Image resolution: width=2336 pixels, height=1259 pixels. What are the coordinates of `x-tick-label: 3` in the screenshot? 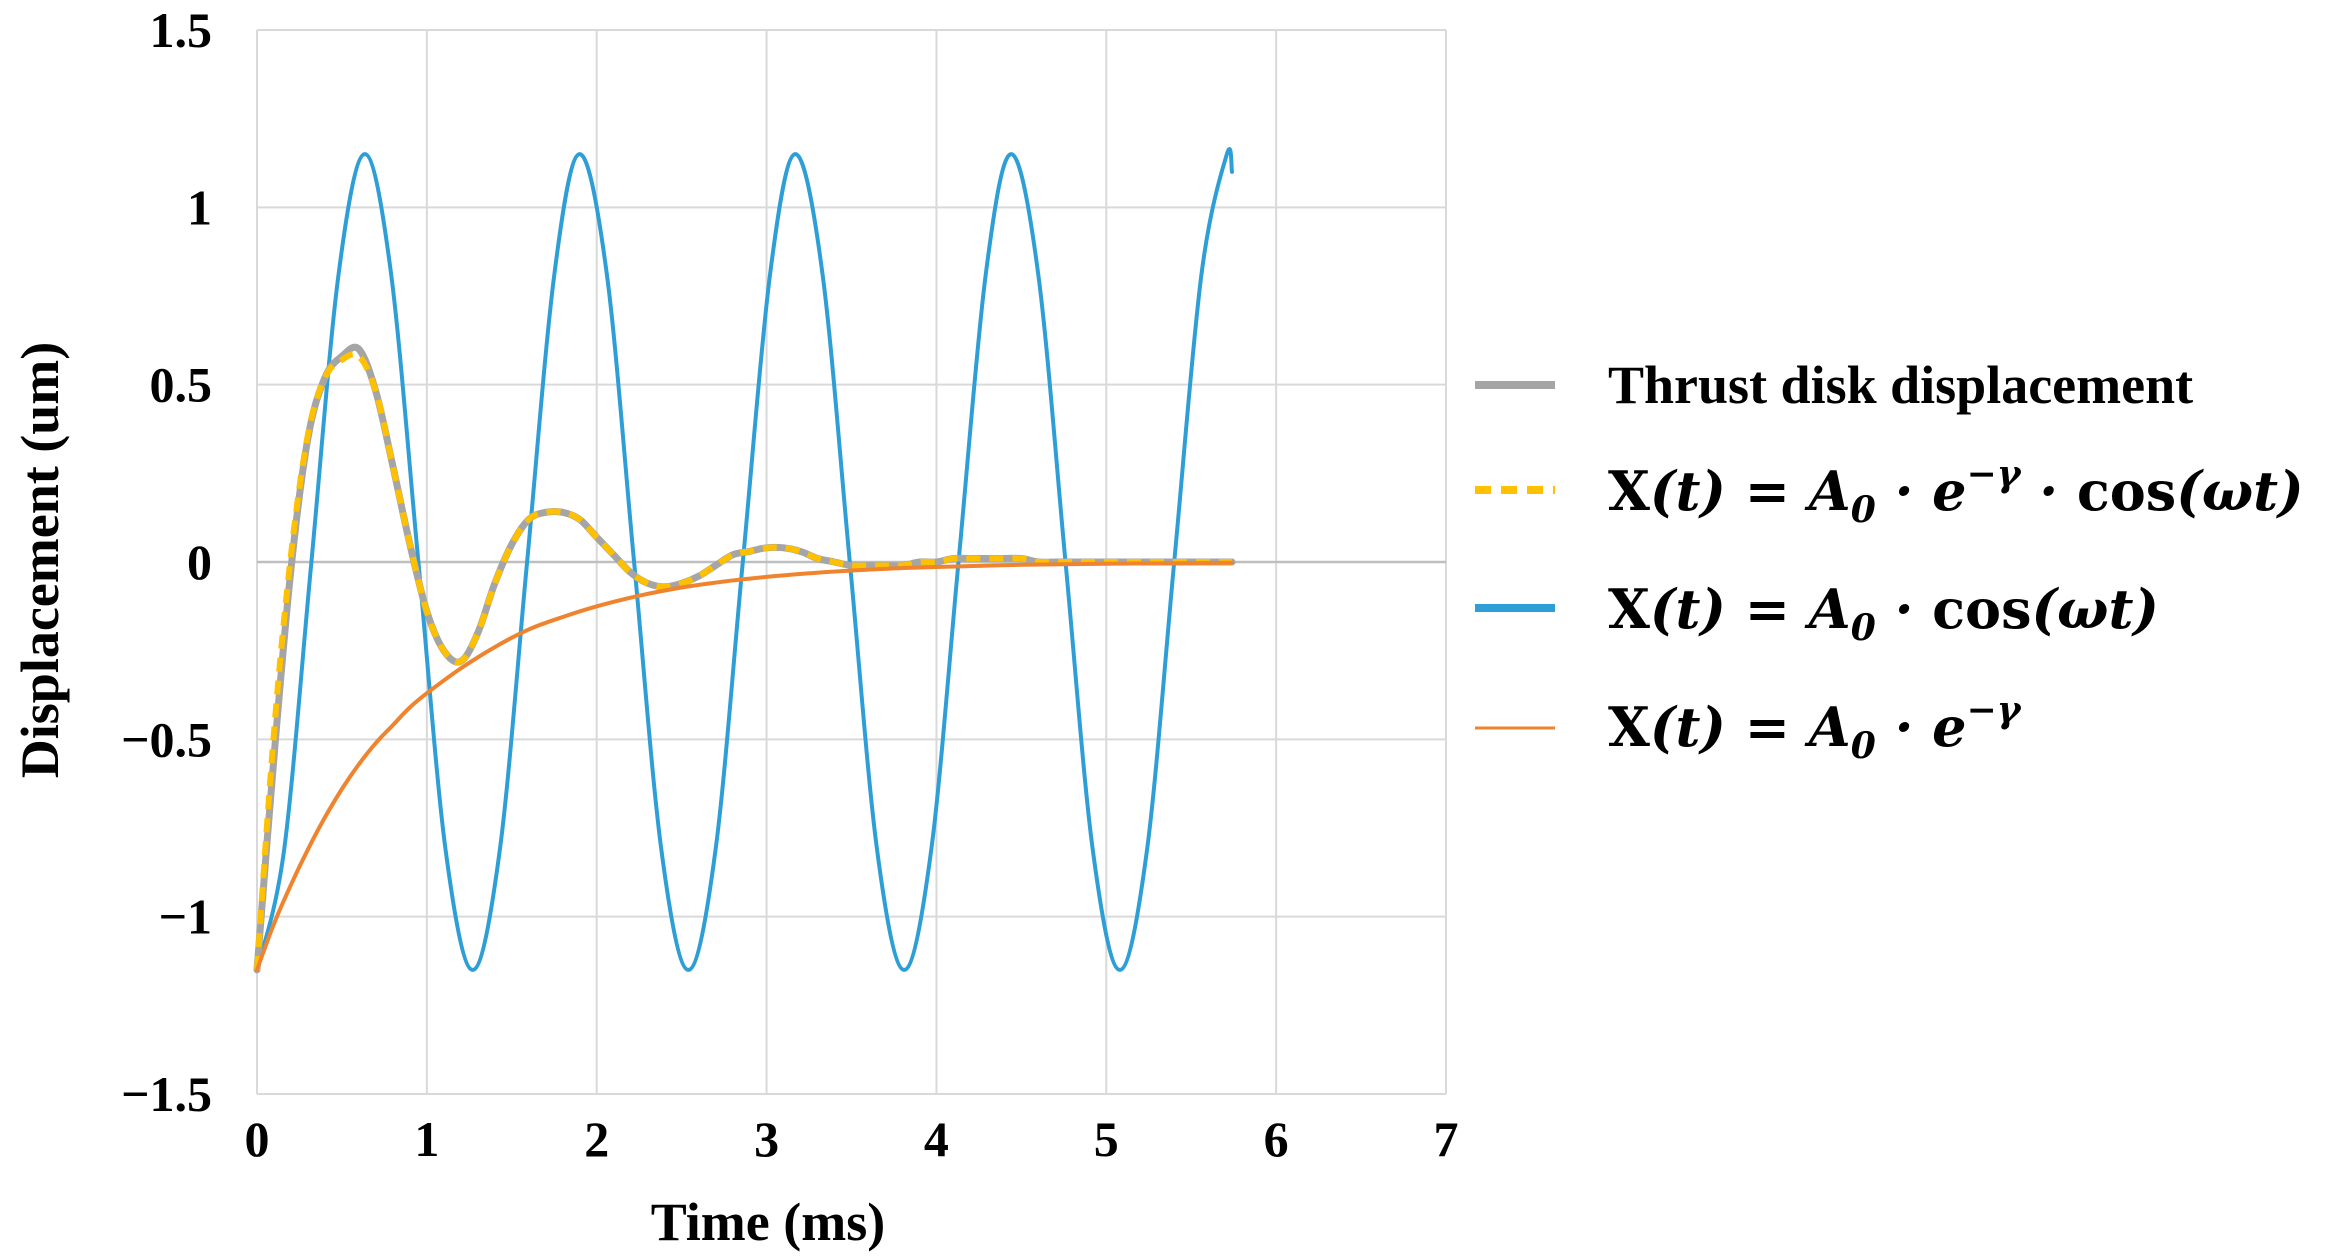 It's located at (766, 1139).